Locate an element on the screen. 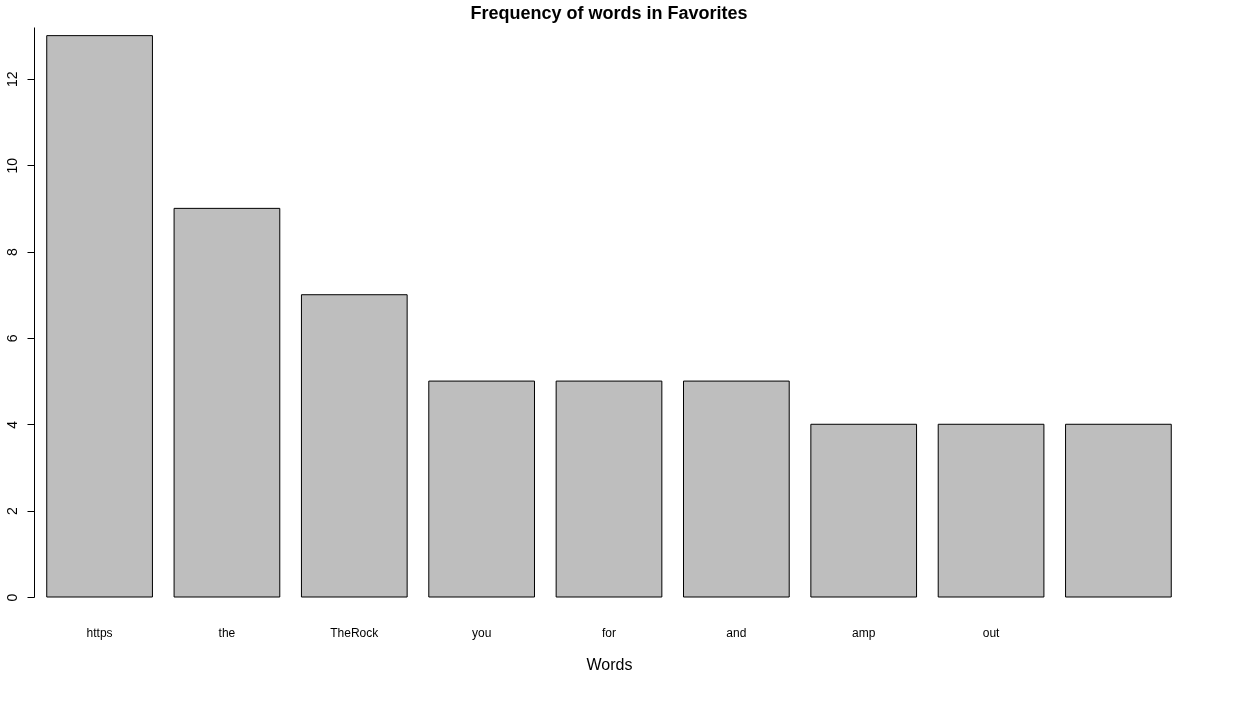 The height and width of the screenshot is (705, 1244). y-tick-label: 2 is located at coordinates (11, 511).